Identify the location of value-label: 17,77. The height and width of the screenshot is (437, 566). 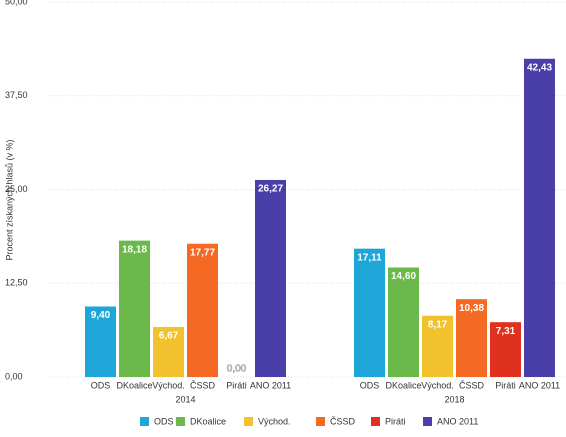
(202, 252).